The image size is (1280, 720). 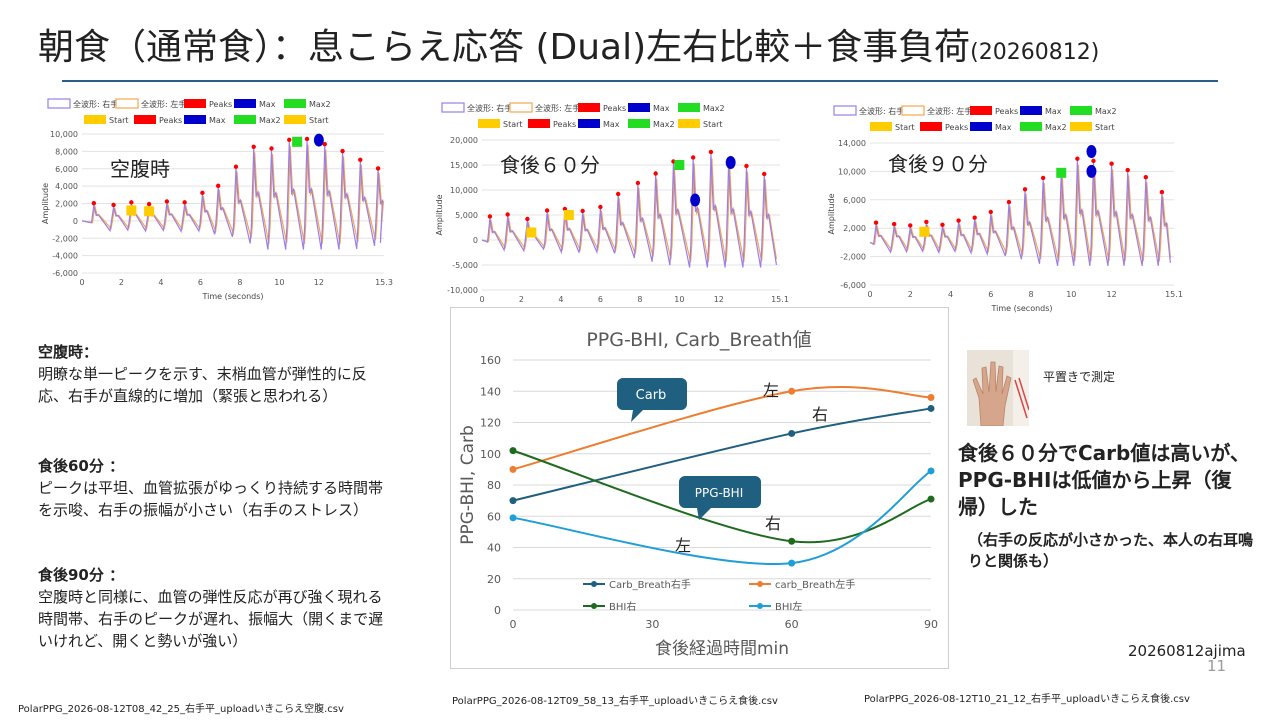 I want to click on y-tick-label: 80, so click(x=494, y=485).